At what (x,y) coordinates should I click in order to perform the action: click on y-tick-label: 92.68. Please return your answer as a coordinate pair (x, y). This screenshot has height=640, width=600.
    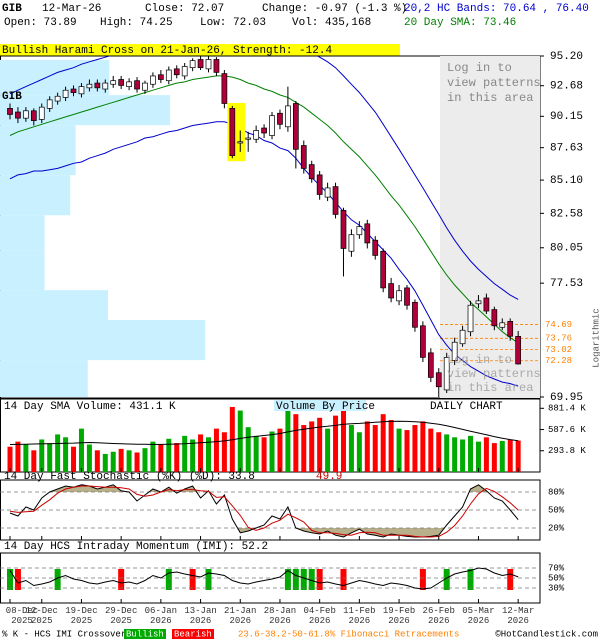
    Looking at the image, I should click on (566, 87).